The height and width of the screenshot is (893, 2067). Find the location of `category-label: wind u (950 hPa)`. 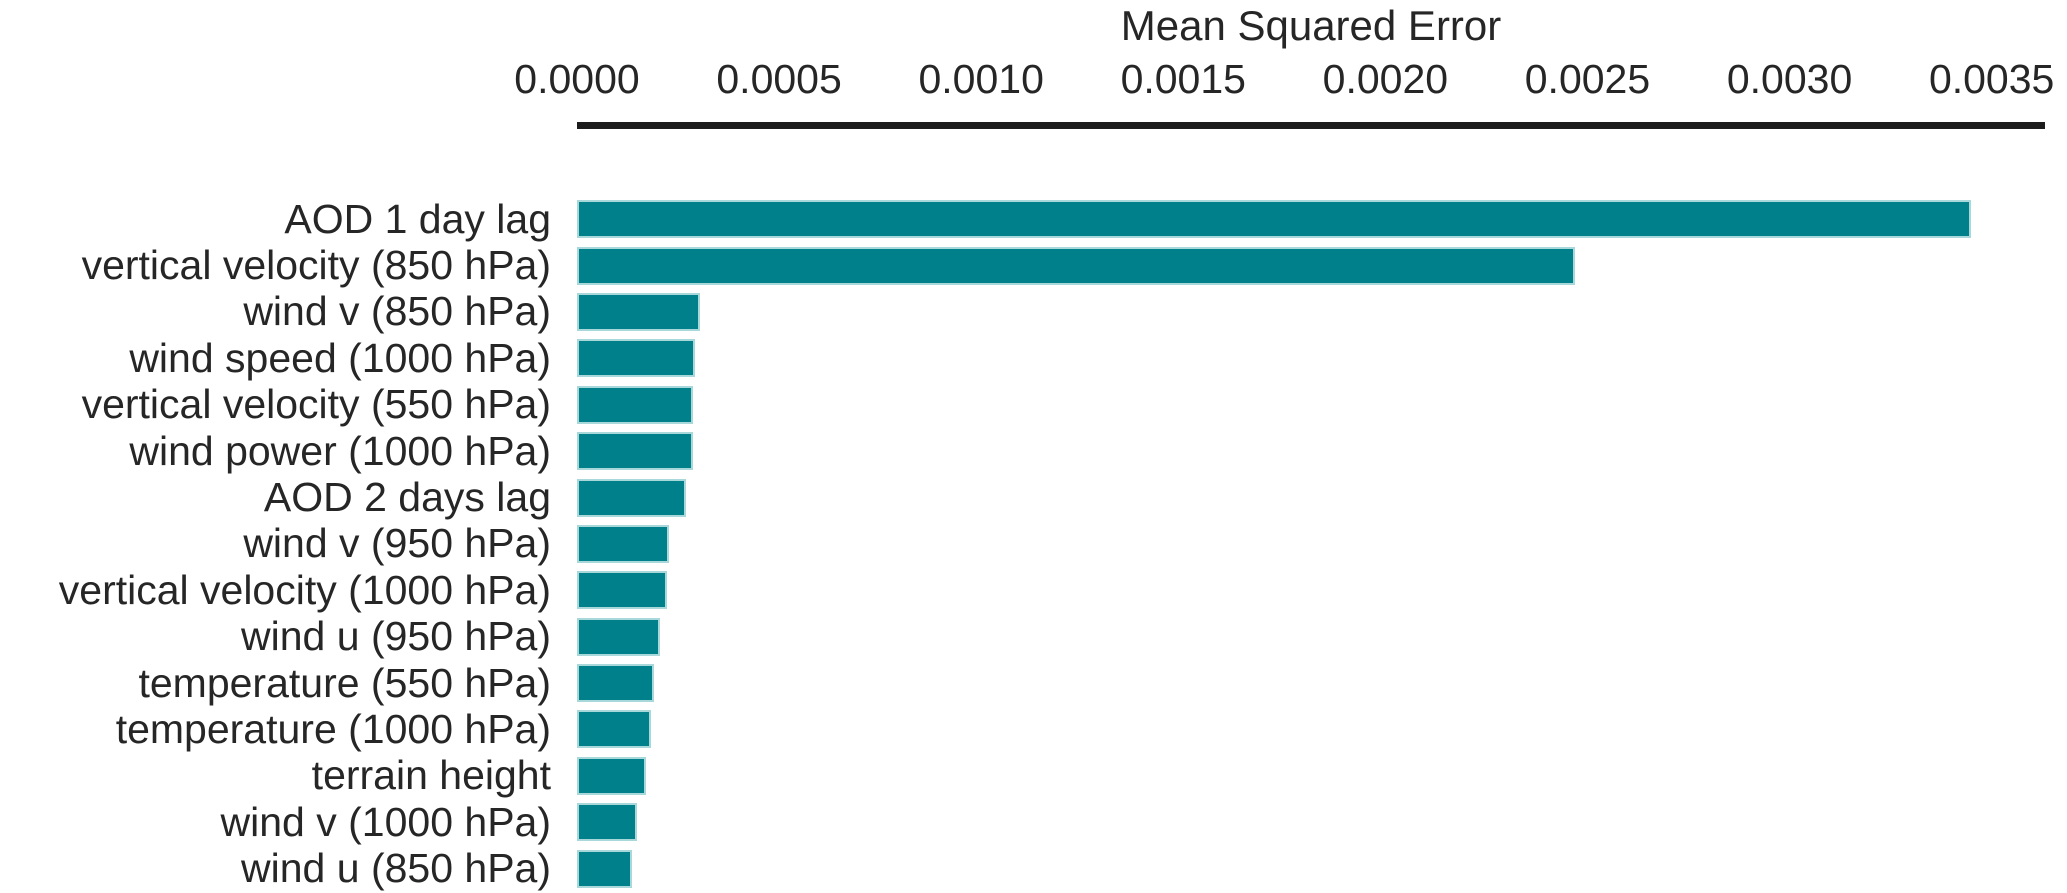

category-label: wind u (950 hPa) is located at coordinates (396, 636).